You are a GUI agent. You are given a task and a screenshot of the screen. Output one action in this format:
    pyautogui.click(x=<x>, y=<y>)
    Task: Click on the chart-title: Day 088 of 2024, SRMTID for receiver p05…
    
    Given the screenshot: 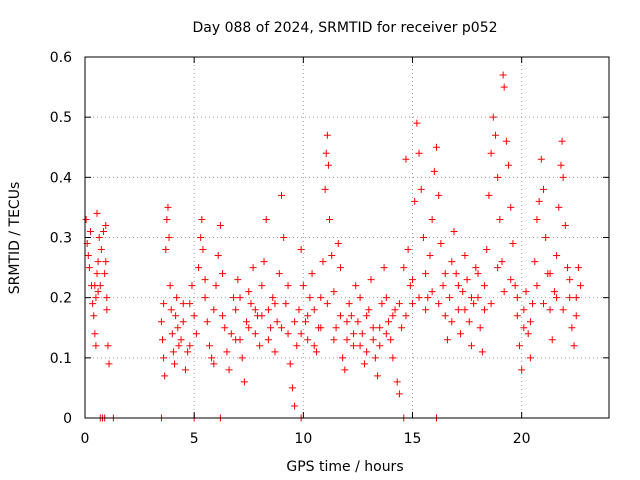 What is the action you would take?
    pyautogui.click(x=344, y=28)
    